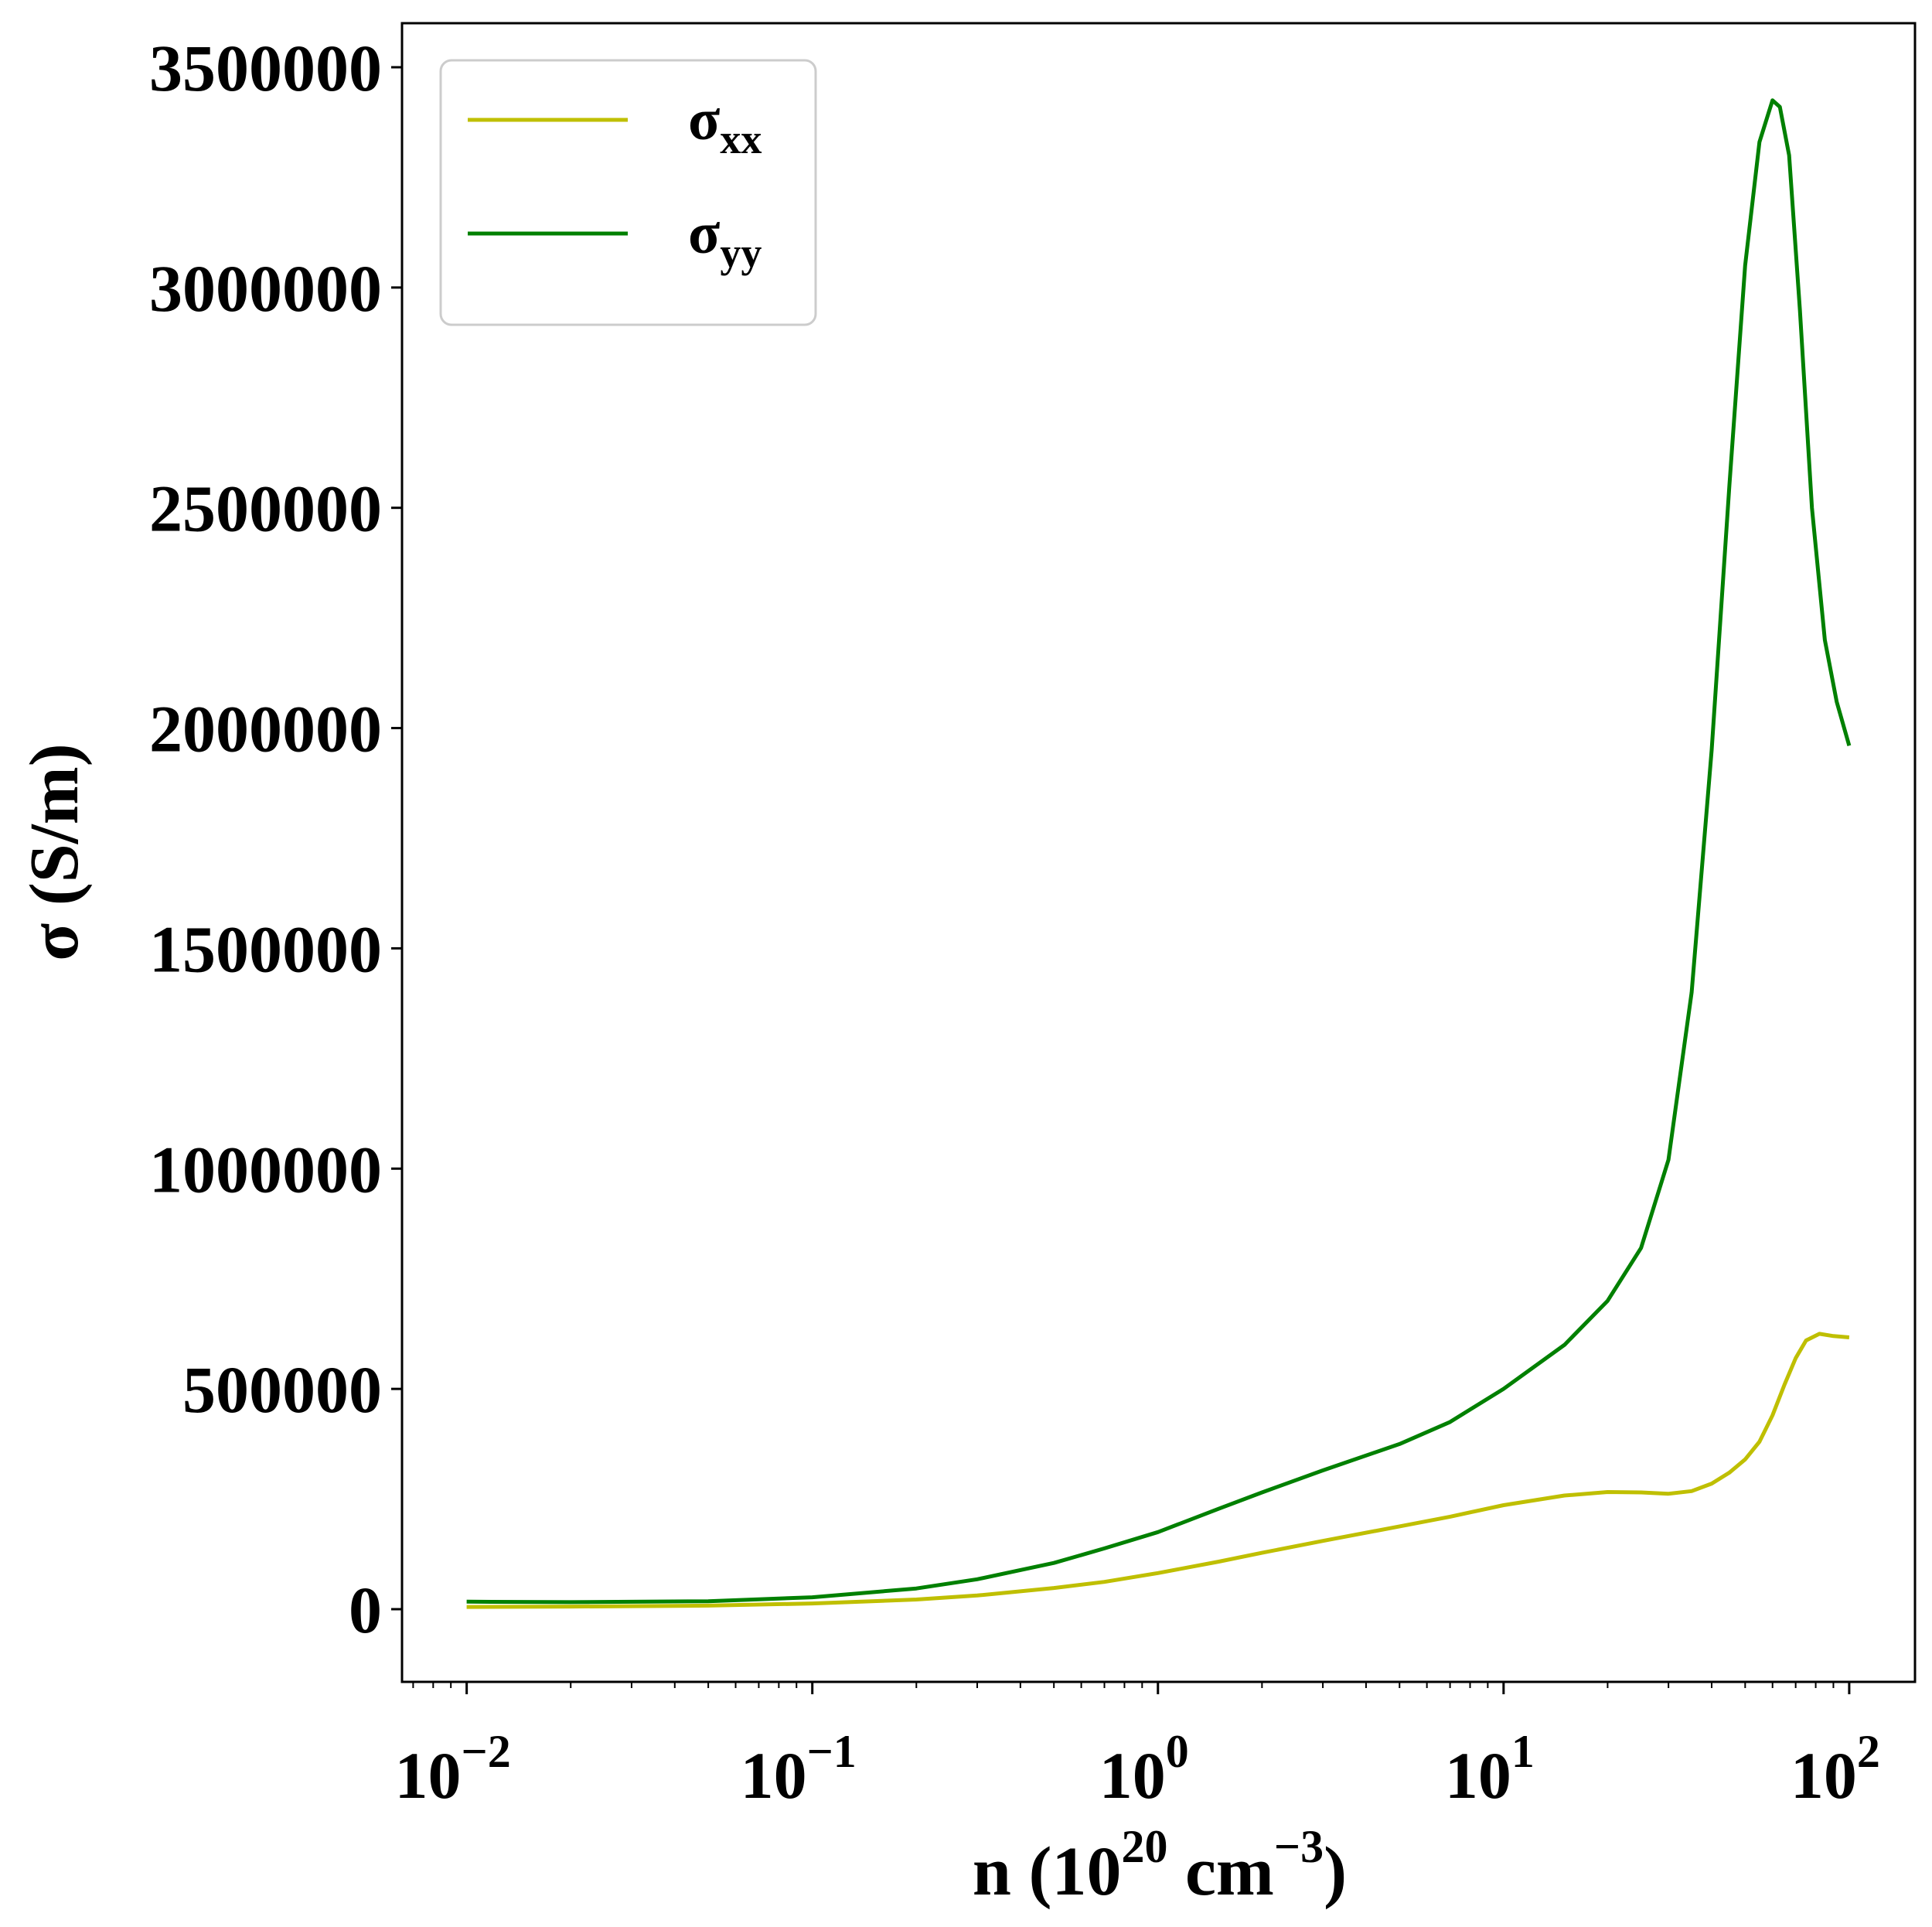  Describe the element at coordinates (54, 851) in the screenshot. I see `y-axis-title: σ (S/m)` at that location.